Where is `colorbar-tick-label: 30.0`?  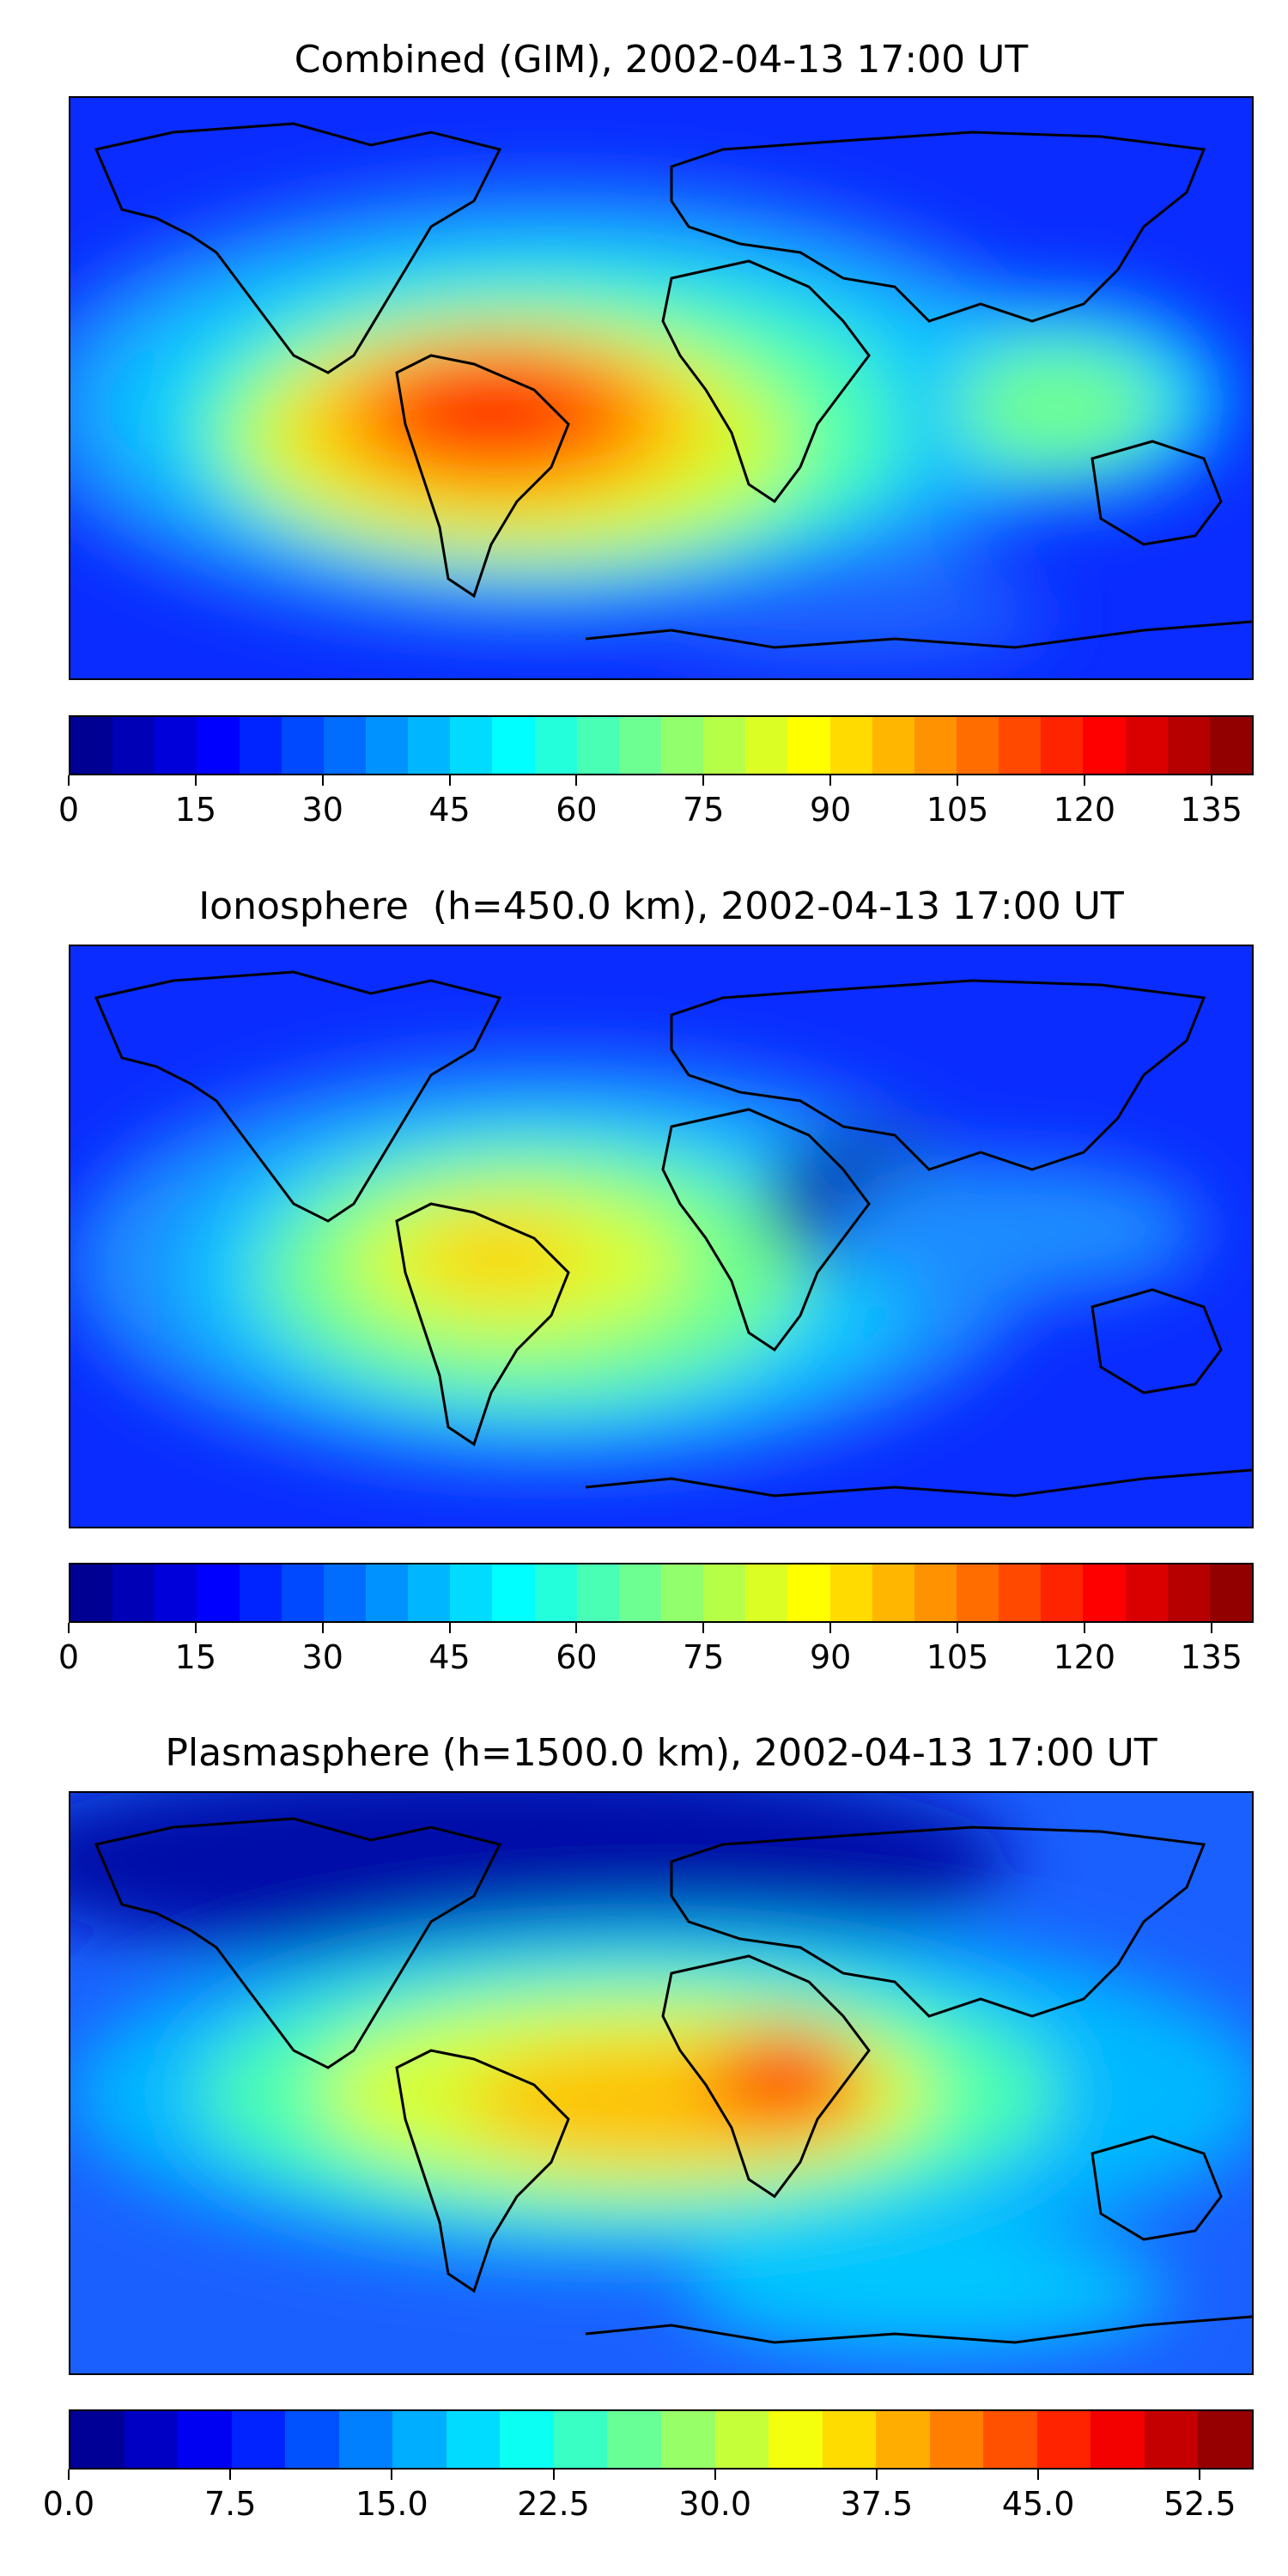 colorbar-tick-label: 30.0 is located at coordinates (715, 2504).